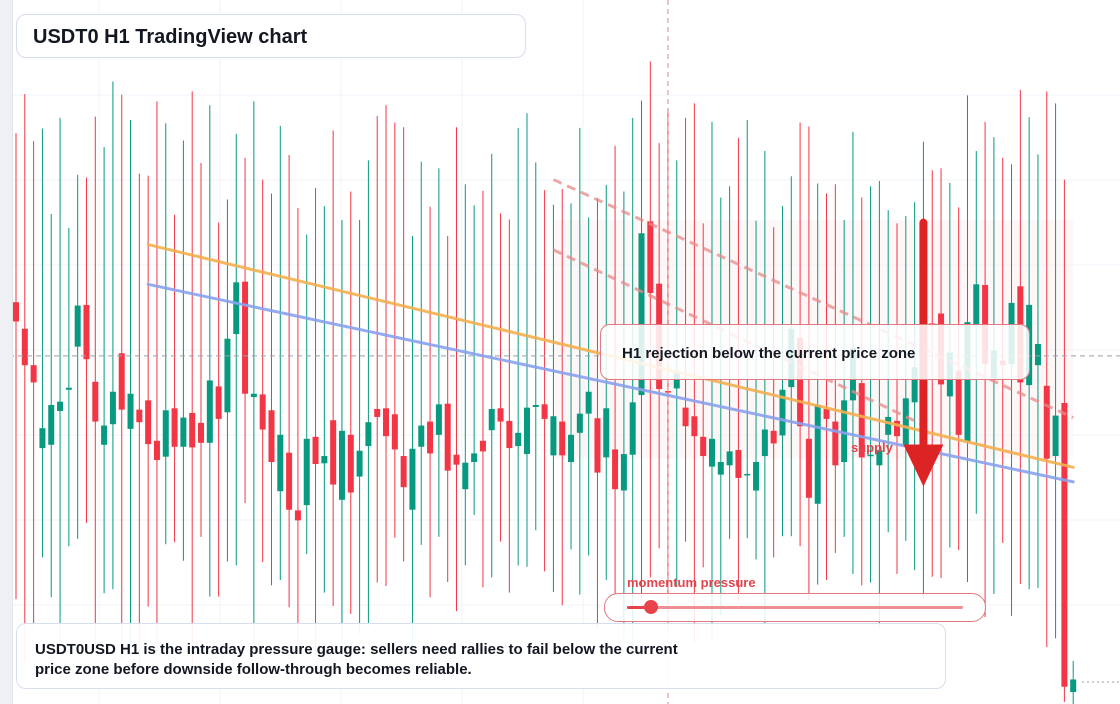  What do you see at coordinates (795, 607) in the screenshot?
I see `momentum-gauge` at bounding box center [795, 607].